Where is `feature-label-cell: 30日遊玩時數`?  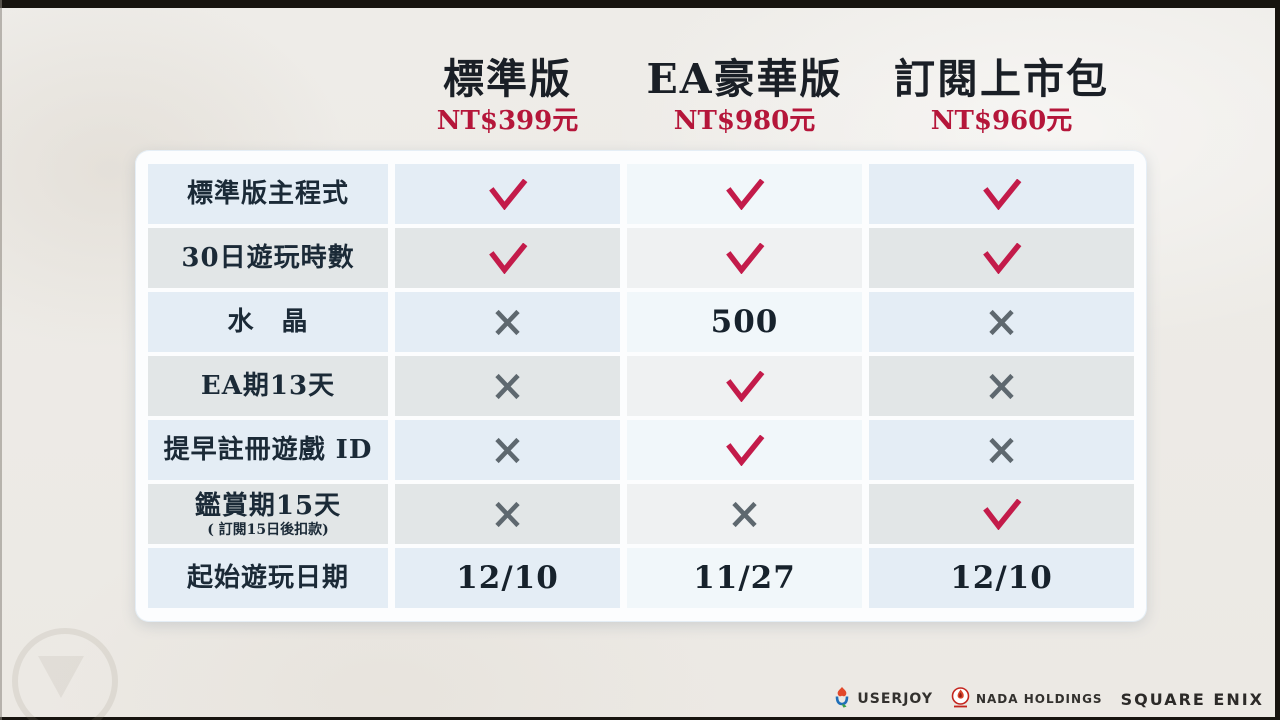 feature-label-cell: 30日遊玩時數 is located at coordinates (268, 258).